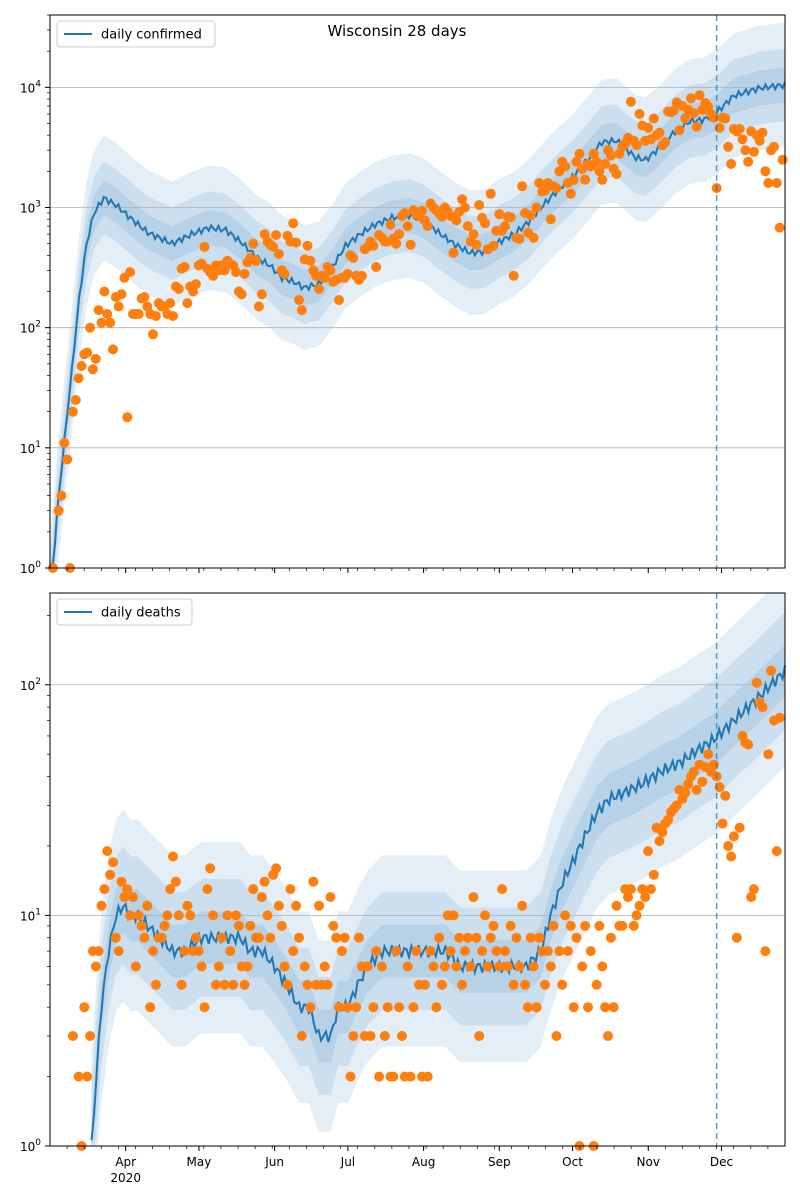  I want to click on legend-box, so click(124, 612).